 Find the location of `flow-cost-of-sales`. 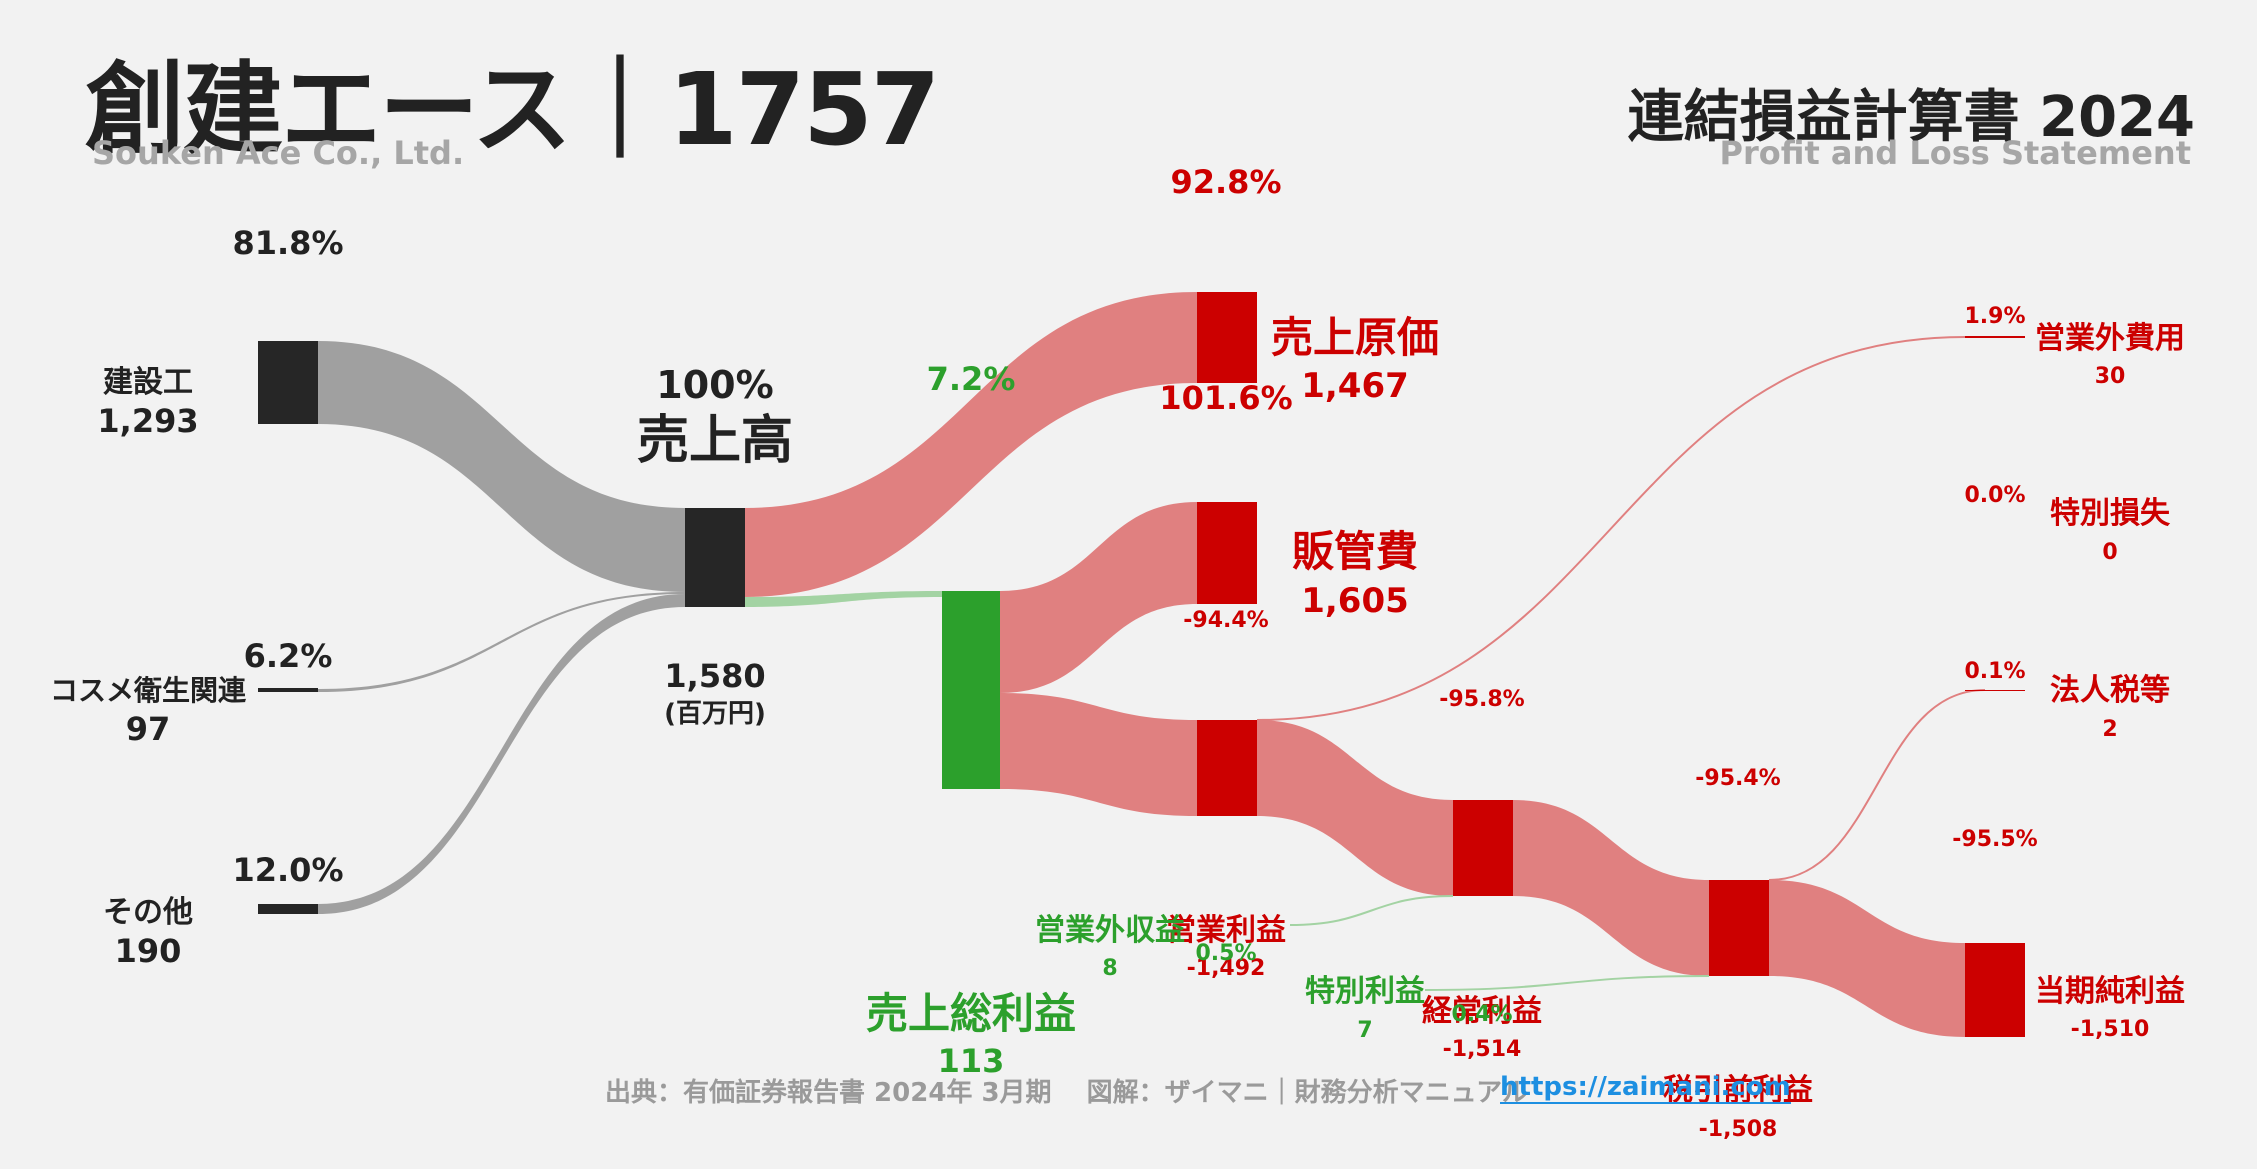

flow-cost-of-sales is located at coordinates (970, 444).